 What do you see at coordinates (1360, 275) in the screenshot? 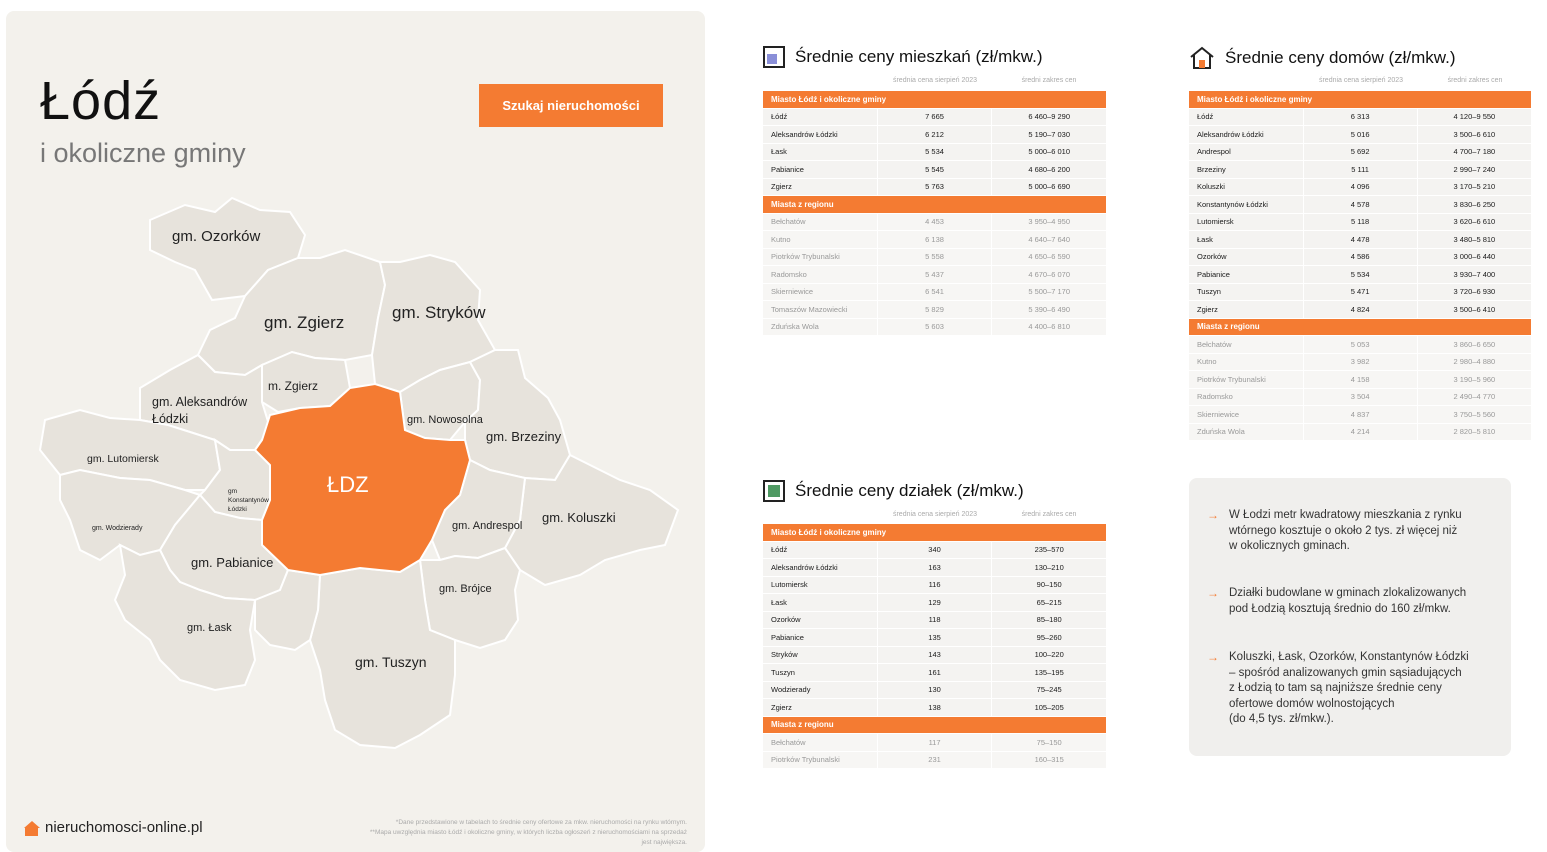
I see `table-row: Pabianice 5 534 3 930–7 400` at bounding box center [1360, 275].